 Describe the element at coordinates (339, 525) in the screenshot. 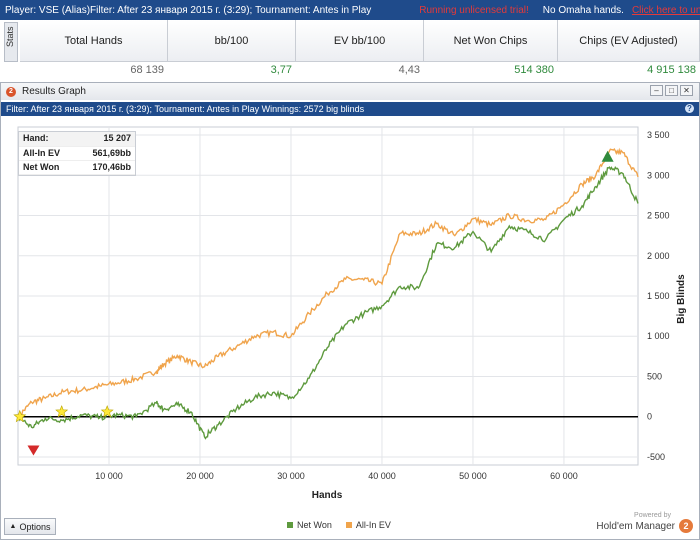

I see `chart-legend: Net Won All-In EV` at that location.